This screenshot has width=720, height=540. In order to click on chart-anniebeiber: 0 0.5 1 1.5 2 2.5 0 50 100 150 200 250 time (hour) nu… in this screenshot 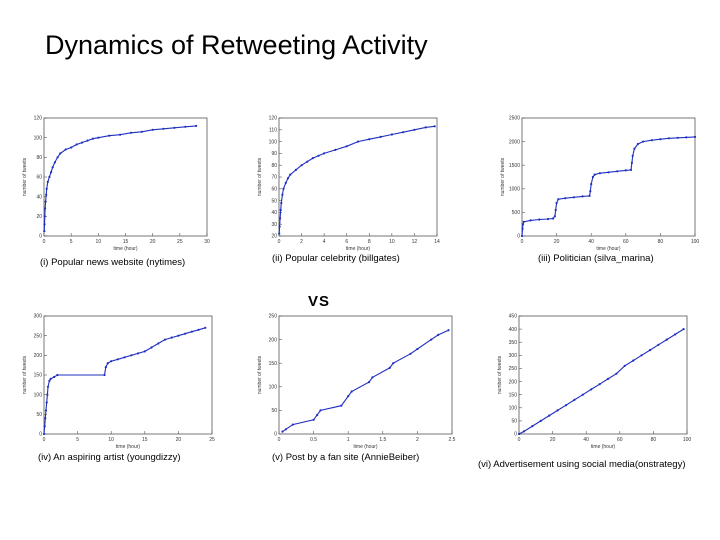, I will do `click(356, 382)`.